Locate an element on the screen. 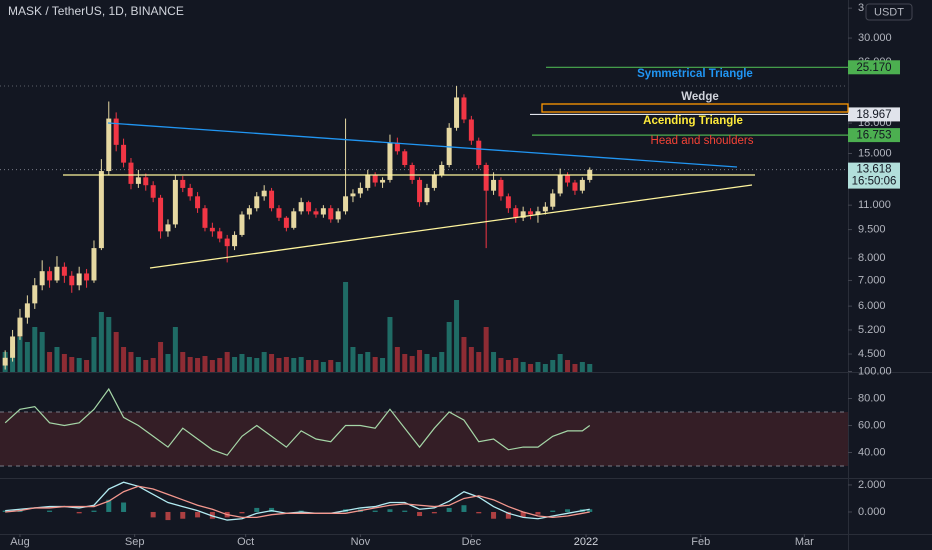  annotation: Wedge is located at coordinates (700, 97).